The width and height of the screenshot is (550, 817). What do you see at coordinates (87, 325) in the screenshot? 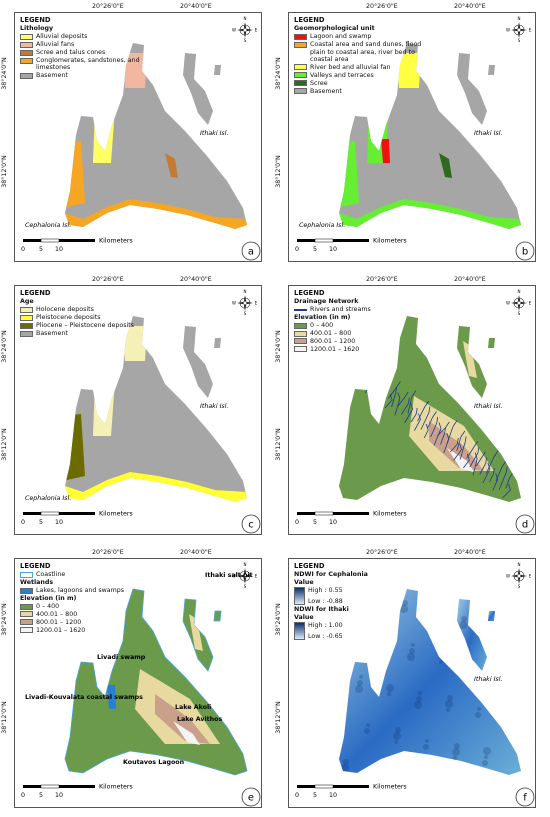
I see `legend-item: Pliocene – Pleistocene deposits` at bounding box center [87, 325].